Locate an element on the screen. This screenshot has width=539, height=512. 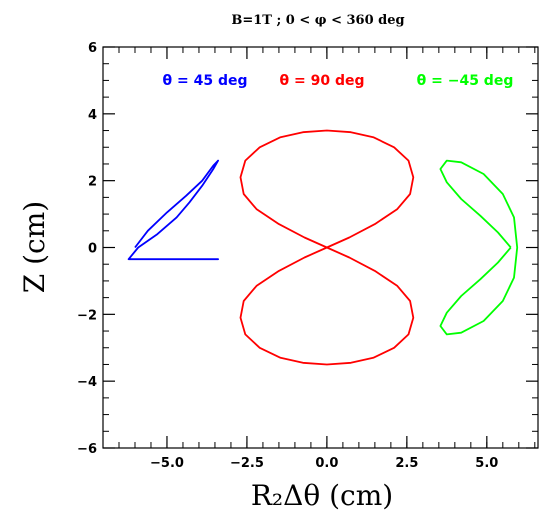
y-tick-label: 6 is located at coordinates (92, 48).